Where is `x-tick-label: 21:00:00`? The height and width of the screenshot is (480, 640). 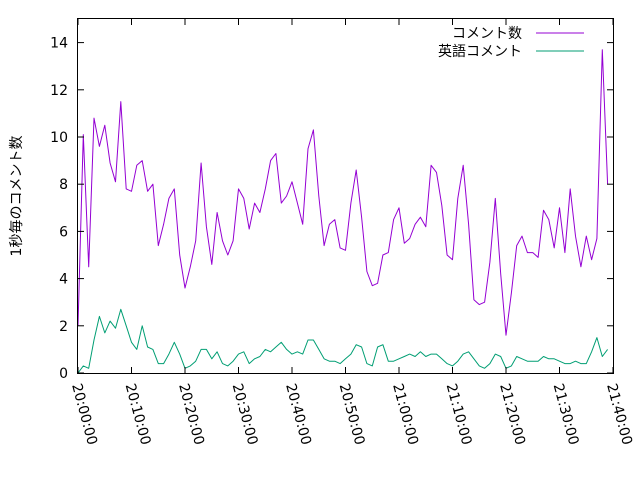 x-tick-label: 21:00:00 is located at coordinates (405, 414).